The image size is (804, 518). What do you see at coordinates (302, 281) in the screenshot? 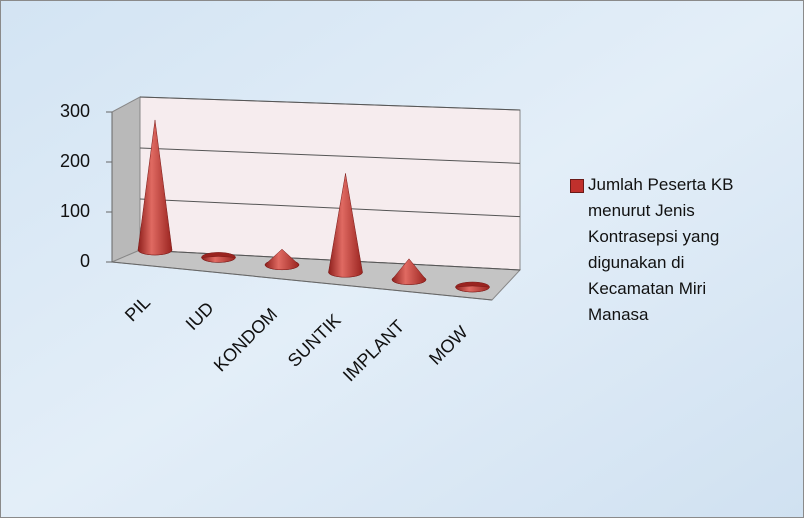
I see `x-axis` at bounding box center [302, 281].